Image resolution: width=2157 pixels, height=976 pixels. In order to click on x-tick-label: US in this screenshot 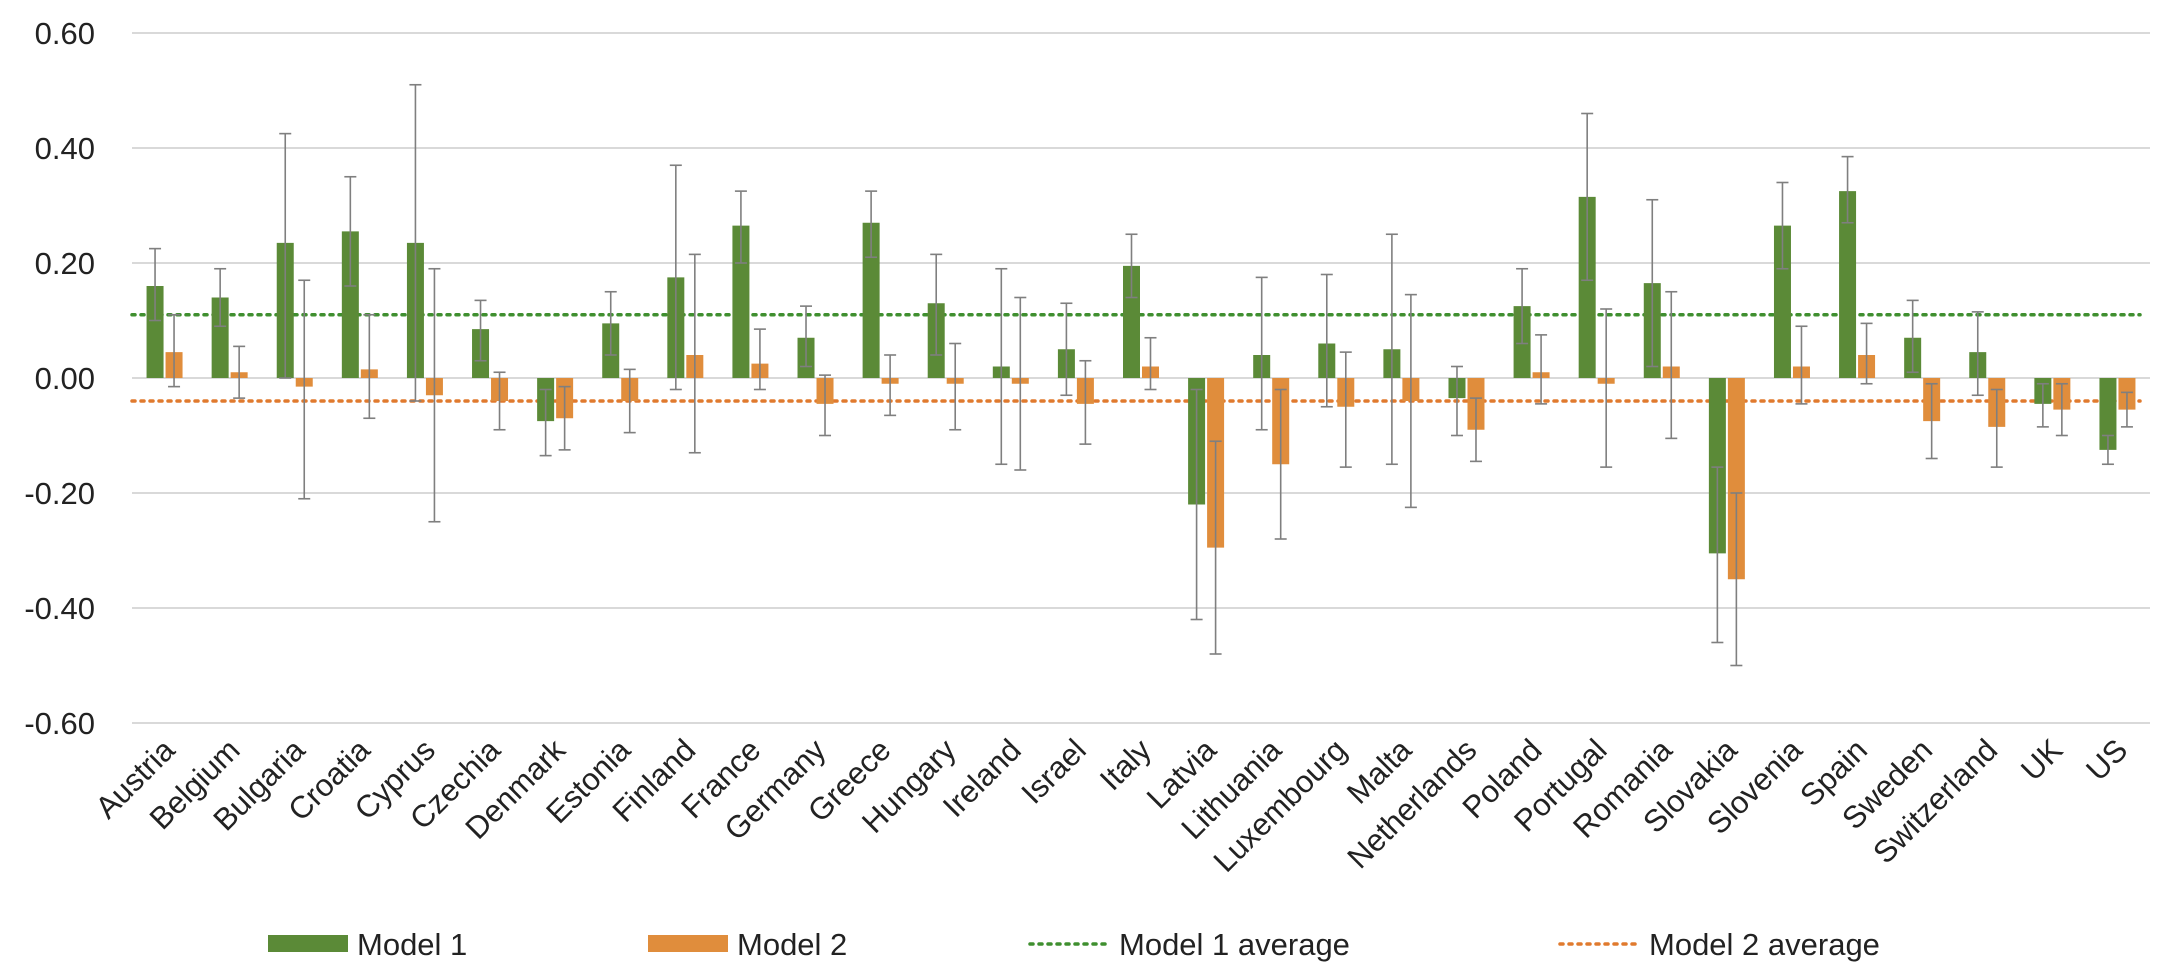, I will do `click(2106, 759)`.